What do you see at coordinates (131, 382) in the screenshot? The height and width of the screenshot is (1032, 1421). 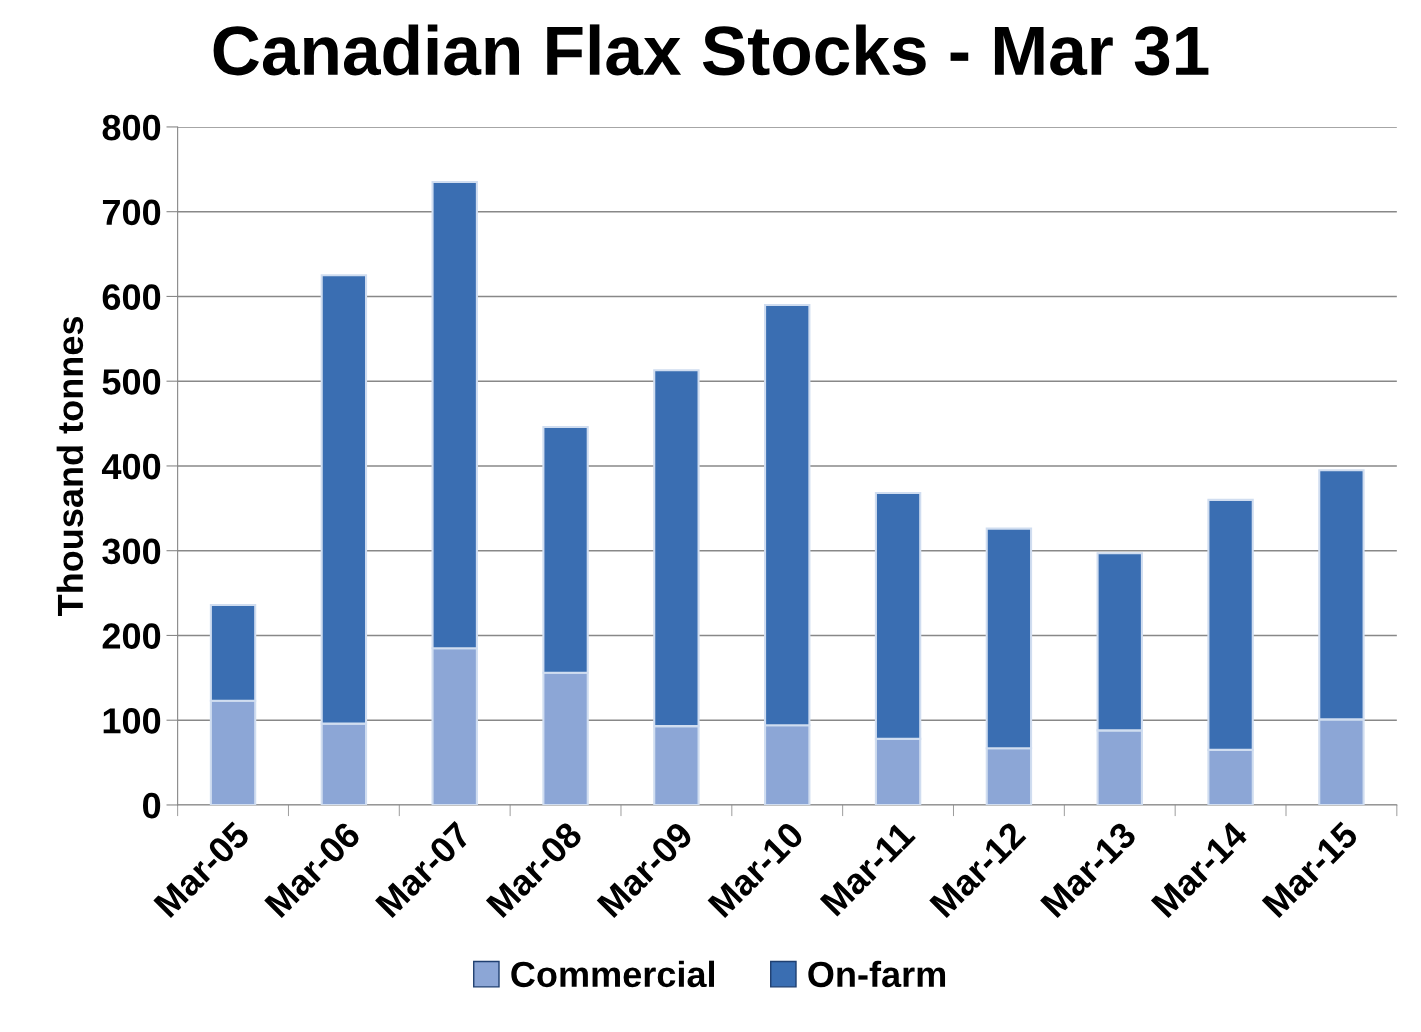 I see `y-tick-label: 500` at bounding box center [131, 382].